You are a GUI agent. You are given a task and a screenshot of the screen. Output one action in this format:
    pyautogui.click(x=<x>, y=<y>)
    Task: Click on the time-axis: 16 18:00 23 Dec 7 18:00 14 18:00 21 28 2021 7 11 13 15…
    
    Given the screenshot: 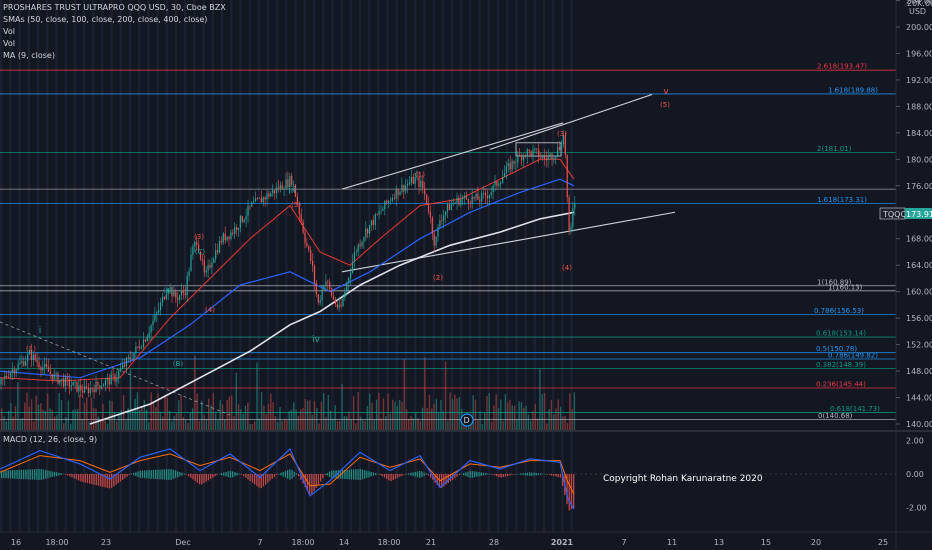 What is the action you would take?
    pyautogui.click(x=449, y=542)
    